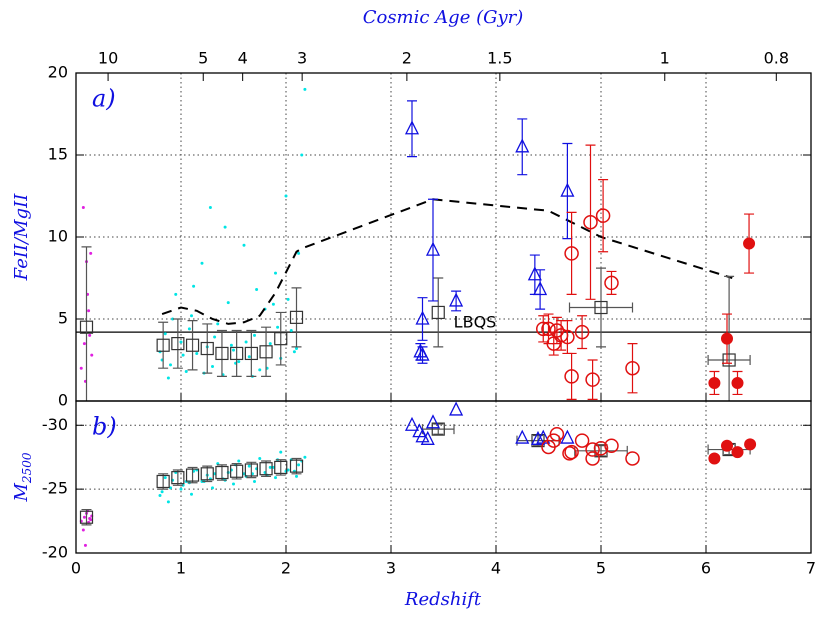 The width and height of the screenshot is (830, 628). What do you see at coordinates (499, 58) in the screenshot?
I see `top-tick-label: 1.5` at bounding box center [499, 58].